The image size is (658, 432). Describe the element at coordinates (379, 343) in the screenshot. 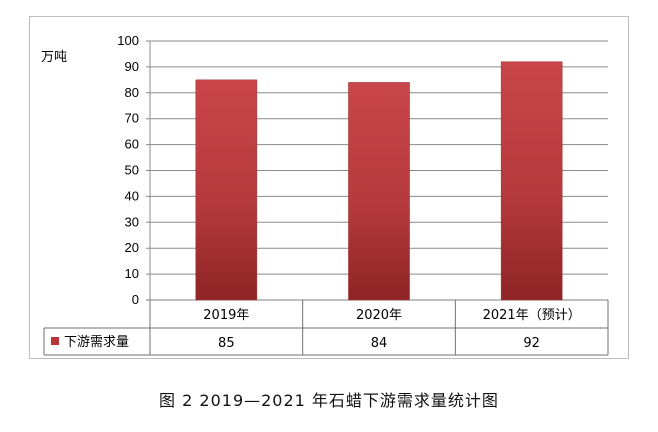

I see `data-label: 84` at that location.